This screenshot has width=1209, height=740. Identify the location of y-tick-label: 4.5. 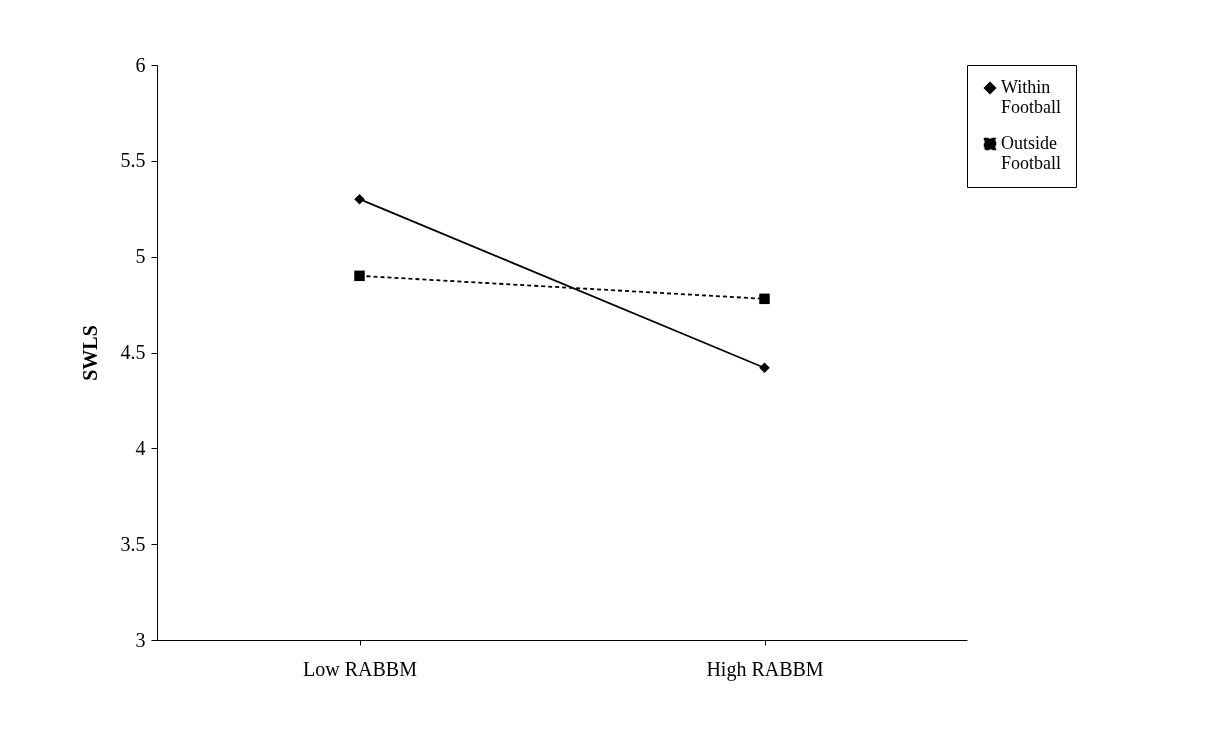
(133, 352).